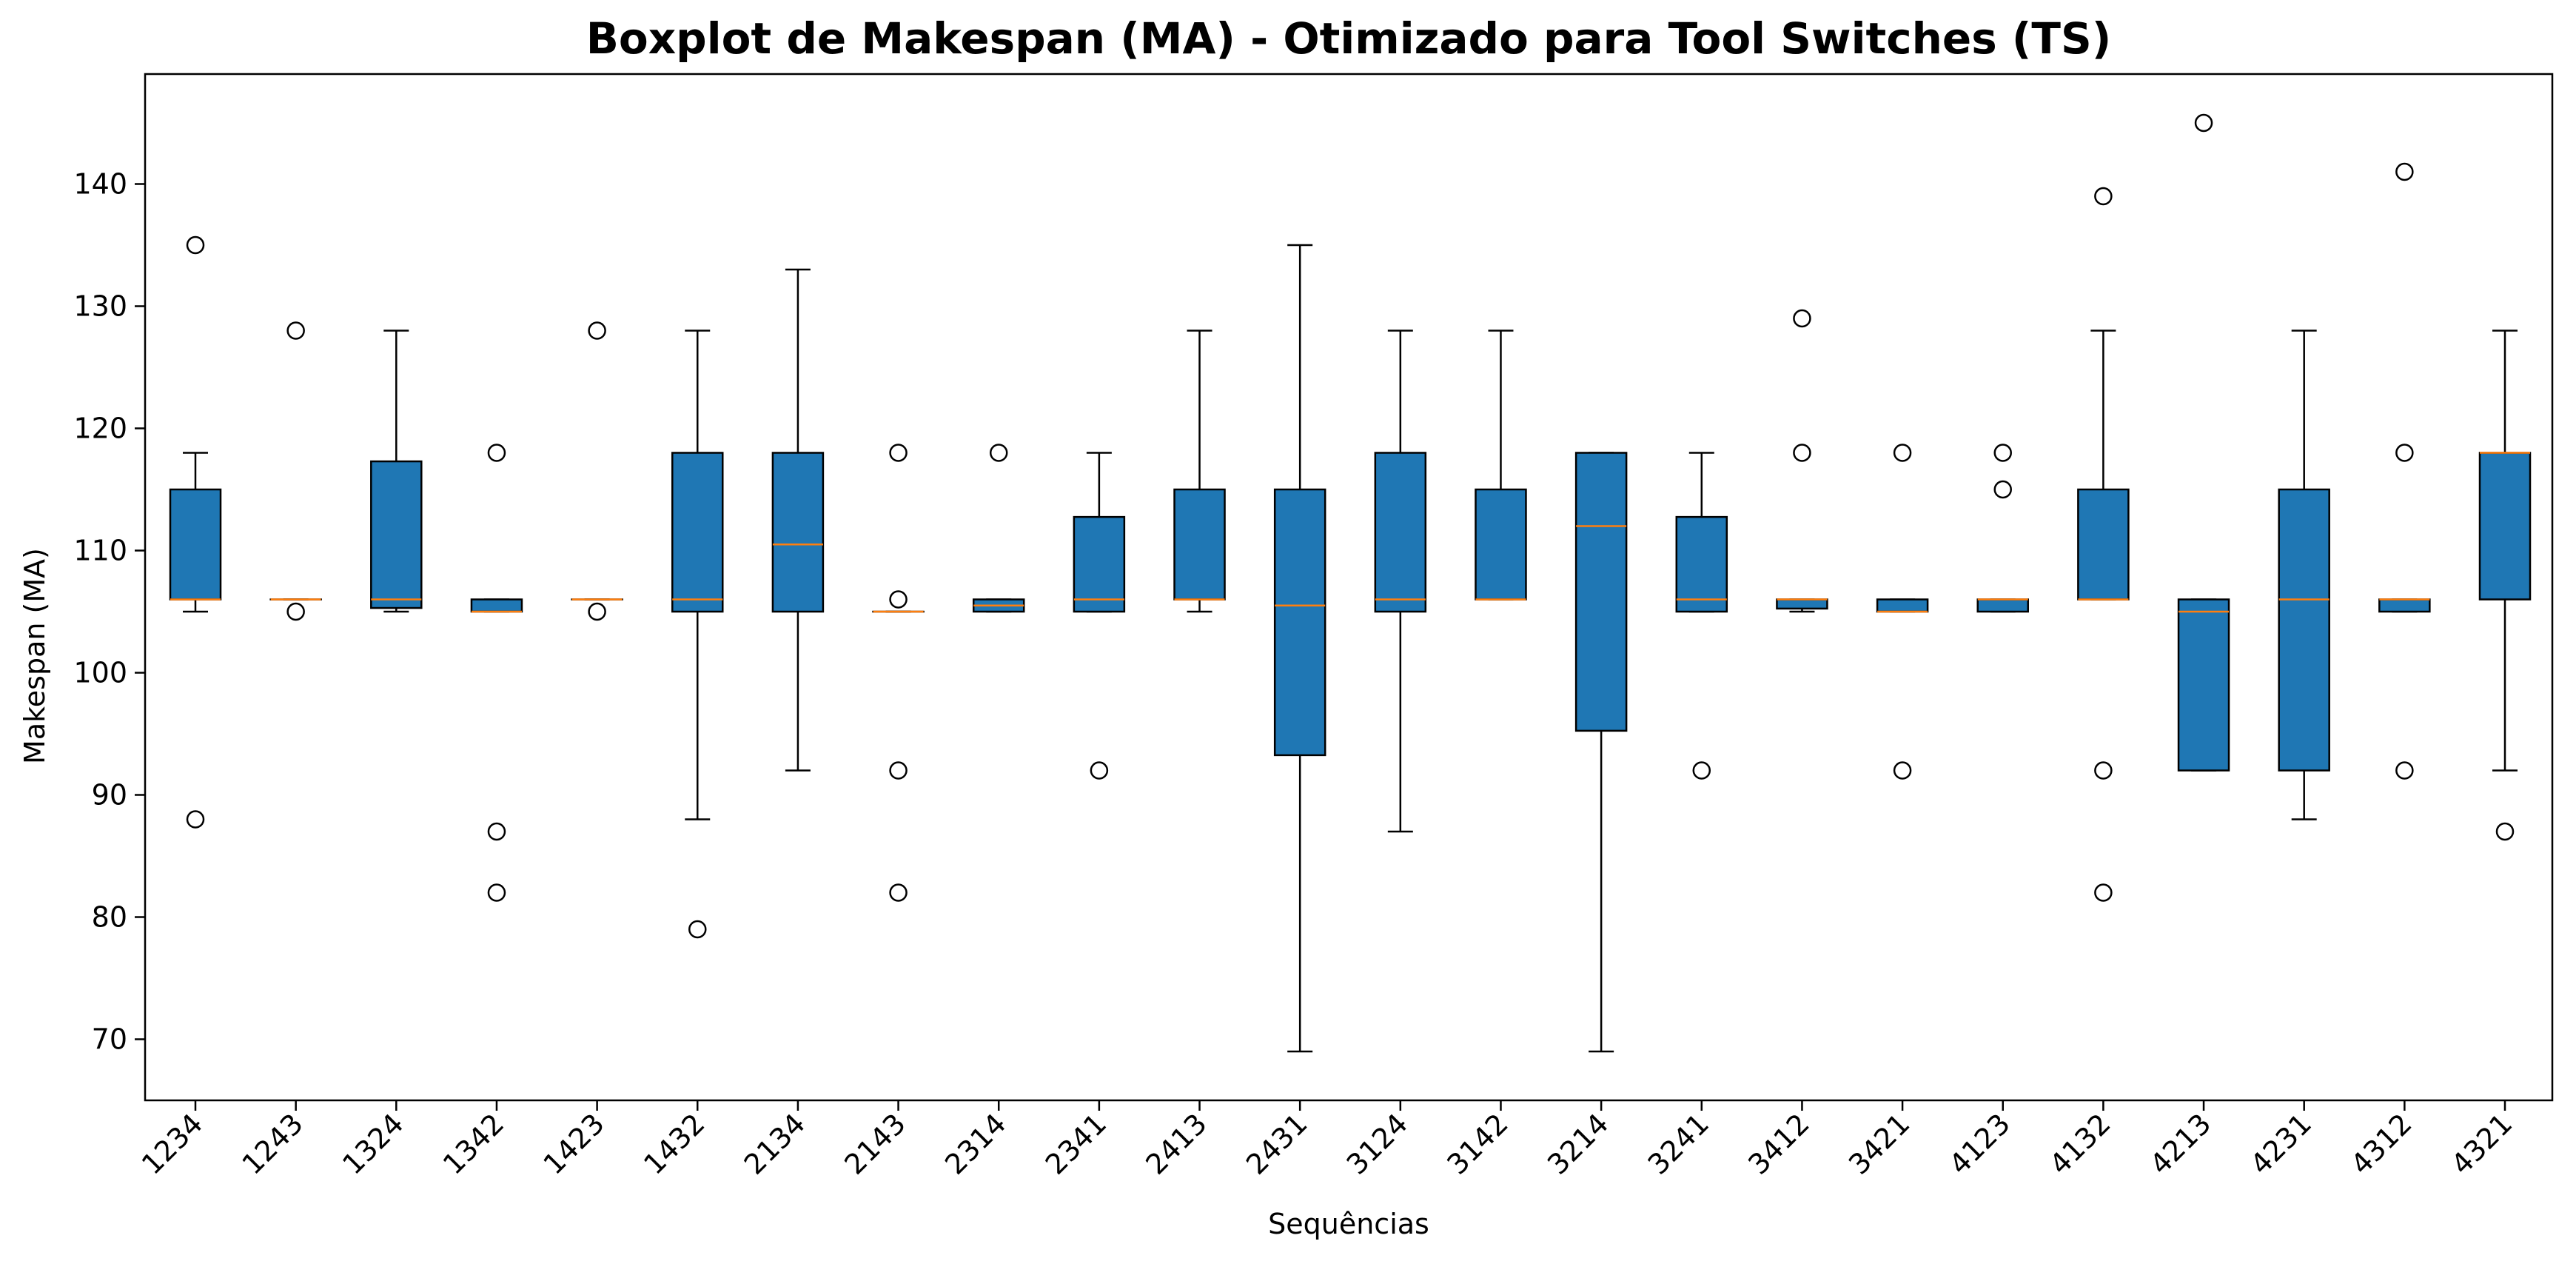 This screenshot has width=2576, height=1264. Describe the element at coordinates (1779, 1144) in the screenshot. I see `x-tick-label: 3412` at that location.